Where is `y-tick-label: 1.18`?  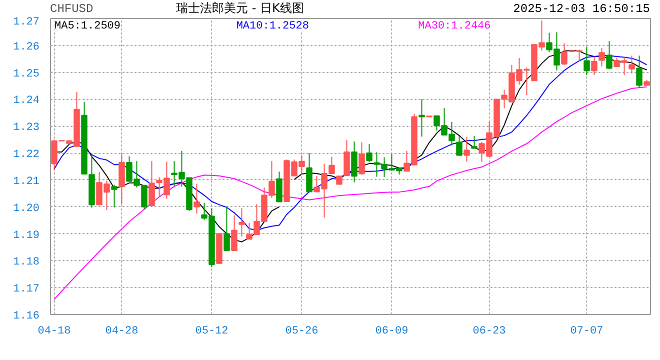
y-tick-label: 1.18 is located at coordinates (26, 262).